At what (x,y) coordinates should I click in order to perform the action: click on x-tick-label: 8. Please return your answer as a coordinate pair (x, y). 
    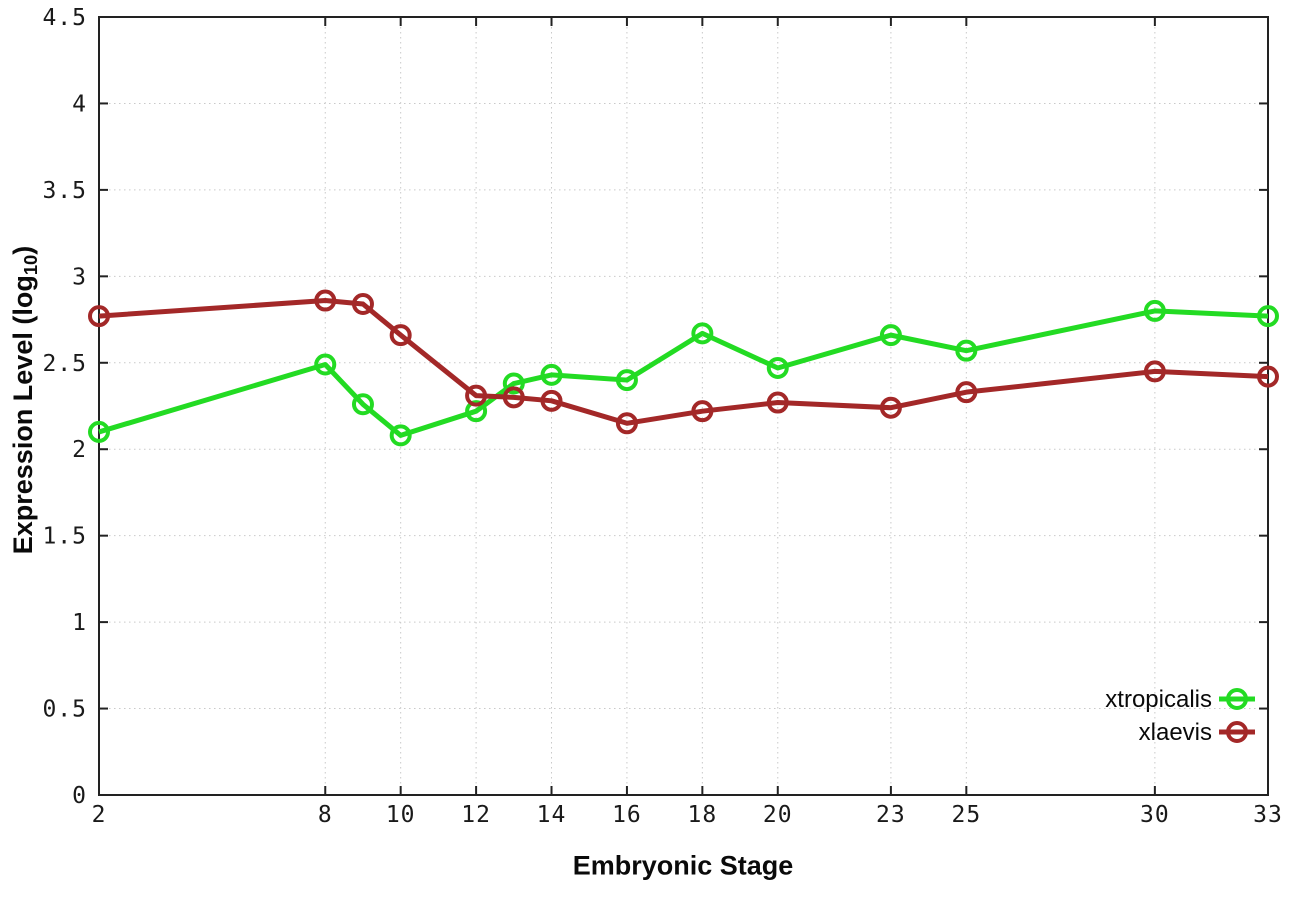
    Looking at the image, I should click on (325, 815).